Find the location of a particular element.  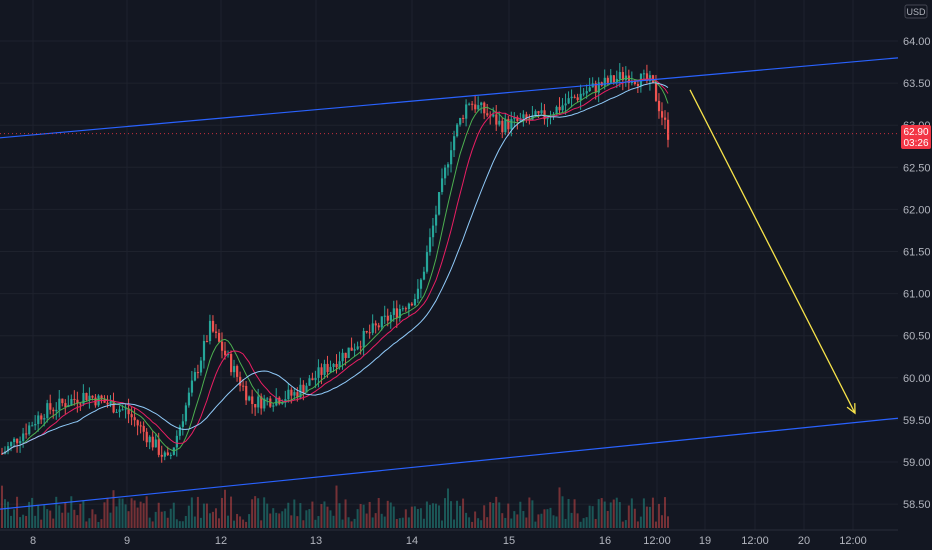

price-tick-label: 60.00 is located at coordinates (917, 379).